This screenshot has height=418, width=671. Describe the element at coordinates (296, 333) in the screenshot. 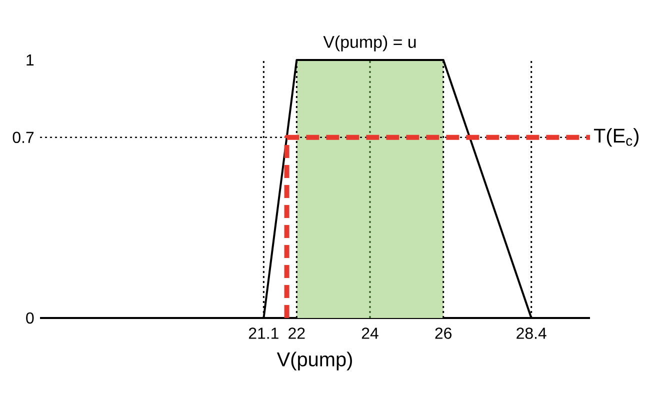

I see `x-tick-label: 22` at that location.